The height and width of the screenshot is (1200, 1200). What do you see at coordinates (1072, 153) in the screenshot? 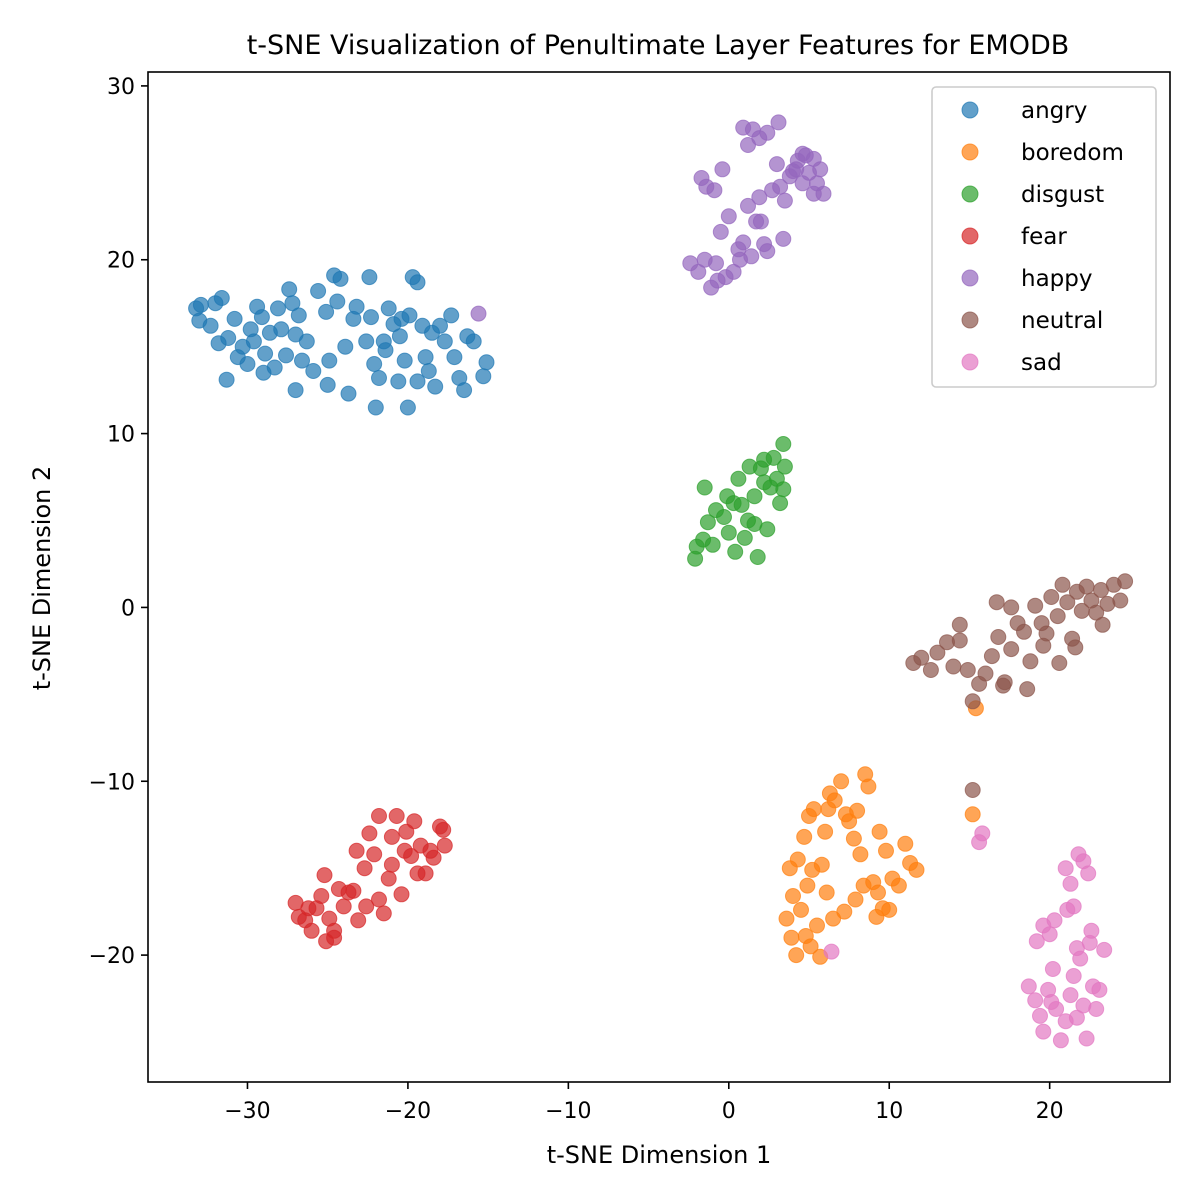
I see `legend-label-boredom: boredom` at bounding box center [1072, 153].